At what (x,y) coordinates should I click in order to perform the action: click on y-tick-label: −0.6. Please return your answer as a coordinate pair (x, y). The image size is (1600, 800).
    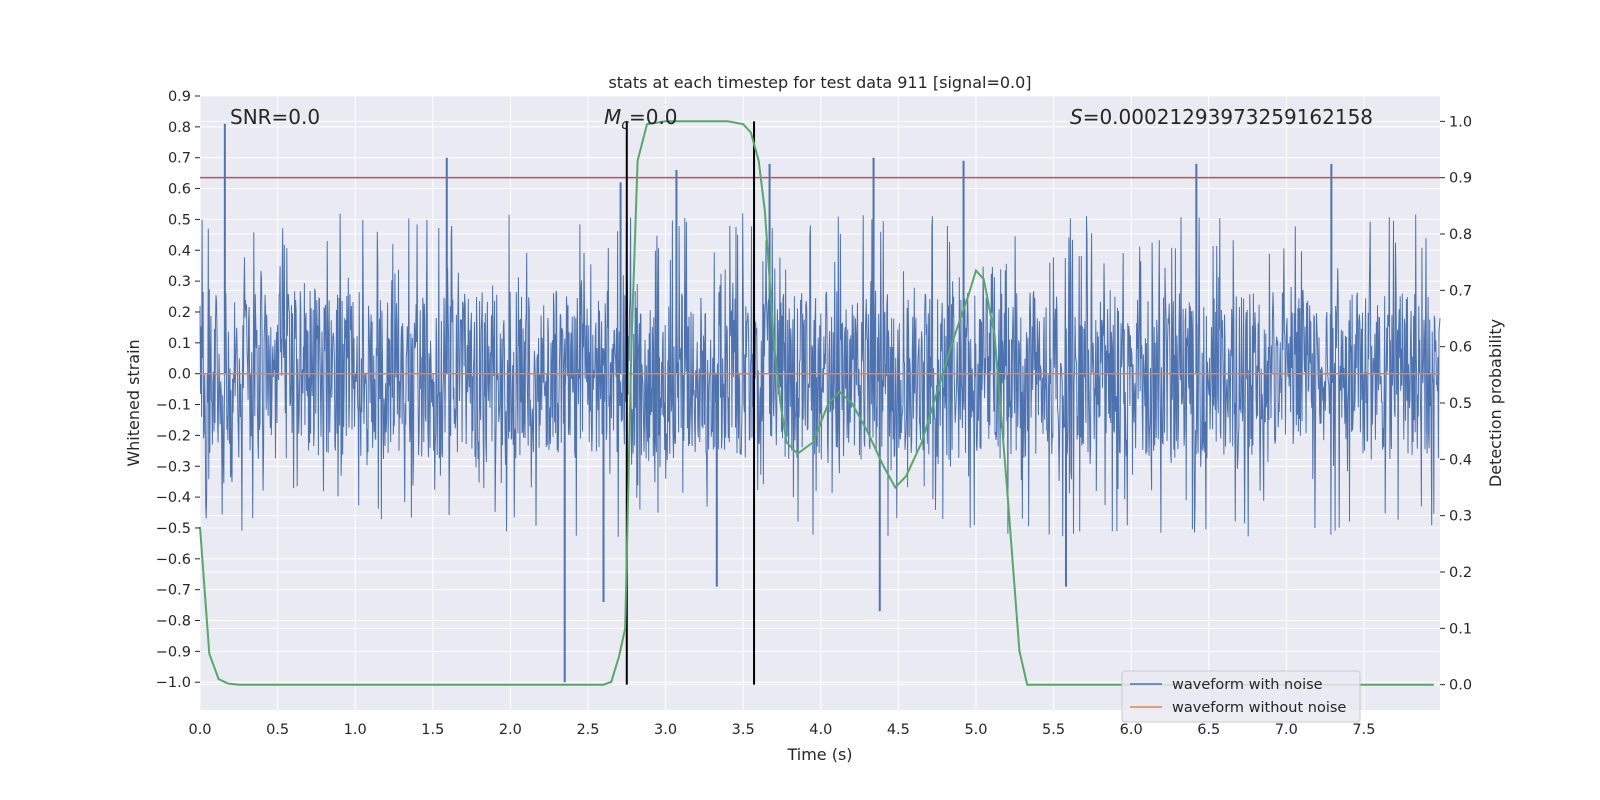
    Looking at the image, I should click on (173, 560).